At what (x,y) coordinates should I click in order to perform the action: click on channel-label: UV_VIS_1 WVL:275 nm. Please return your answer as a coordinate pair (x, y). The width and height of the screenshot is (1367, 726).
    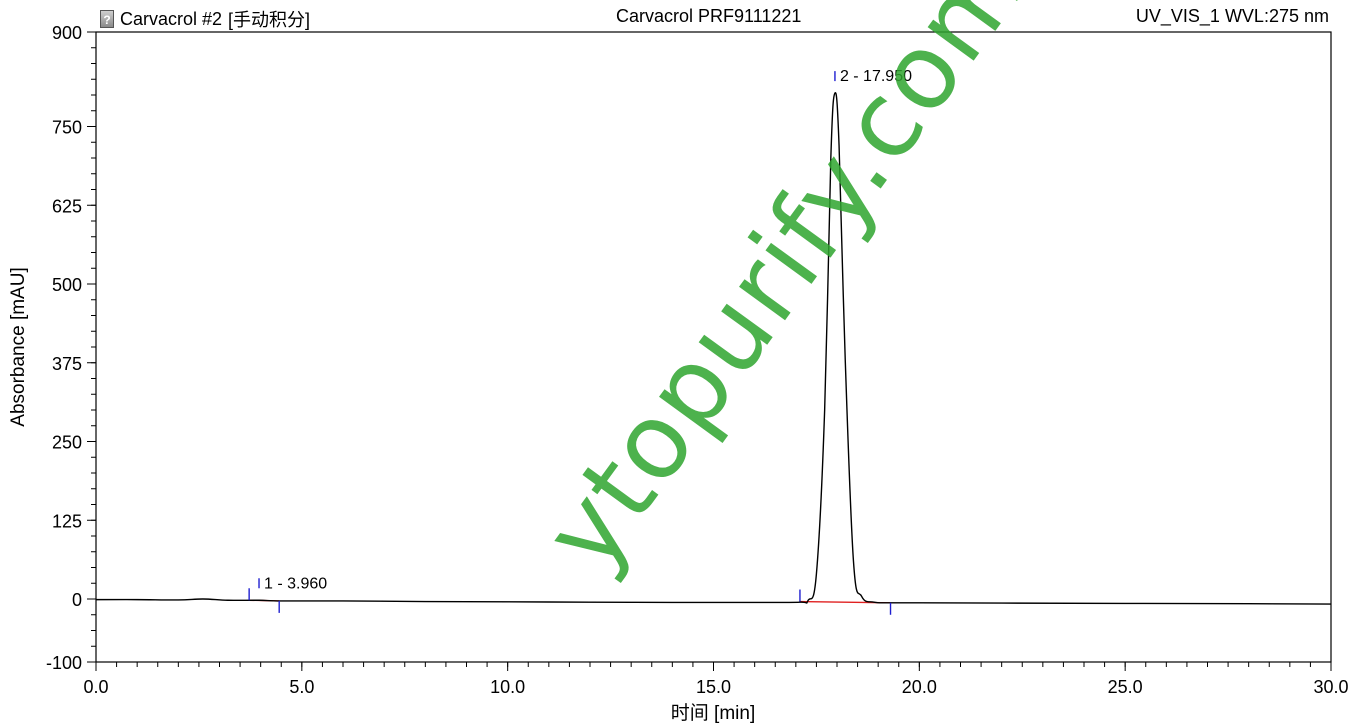
    Looking at the image, I should click on (1232, 16).